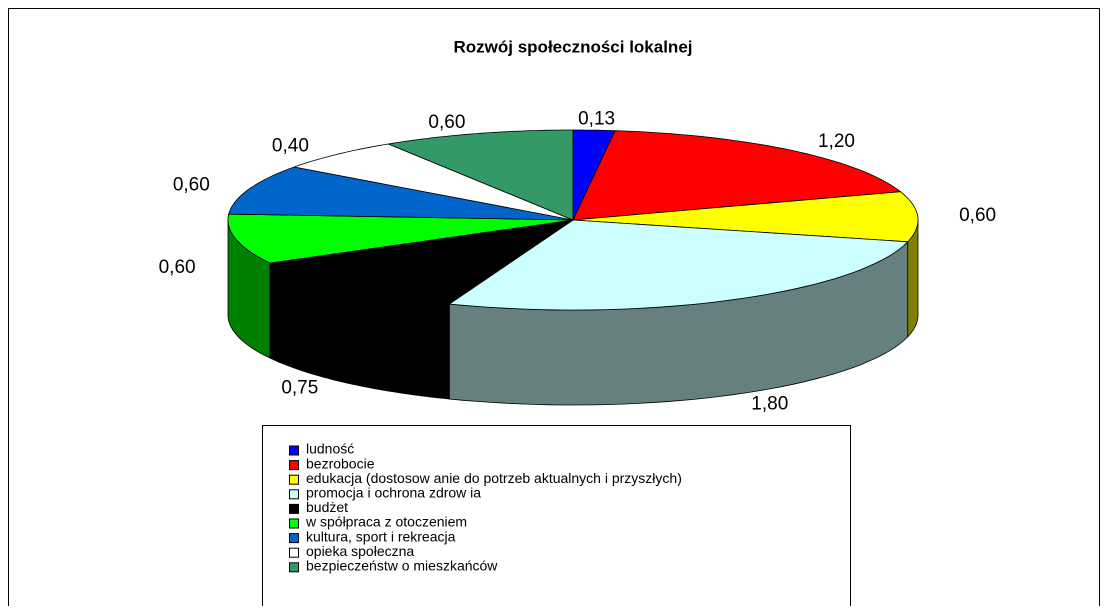  What do you see at coordinates (327, 507) in the screenshot?
I see `legend-label: budżet` at bounding box center [327, 507].